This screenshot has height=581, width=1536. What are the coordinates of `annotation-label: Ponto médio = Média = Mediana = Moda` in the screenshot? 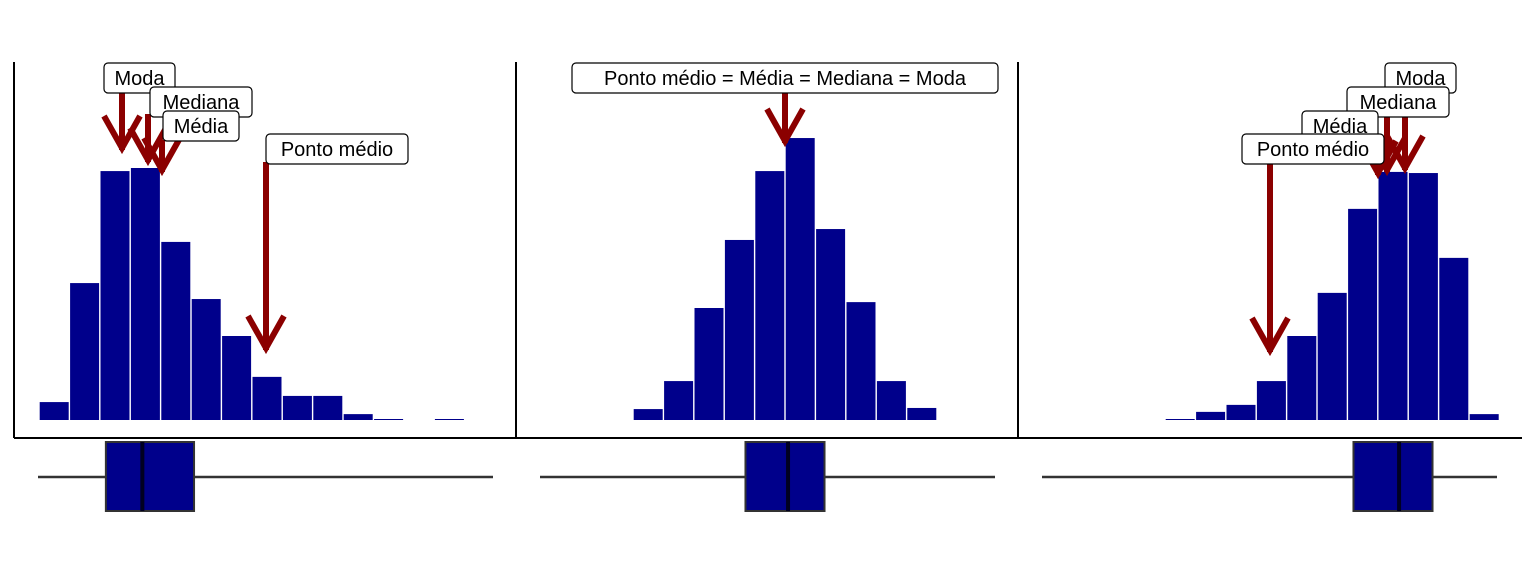 It's located at (785, 78).